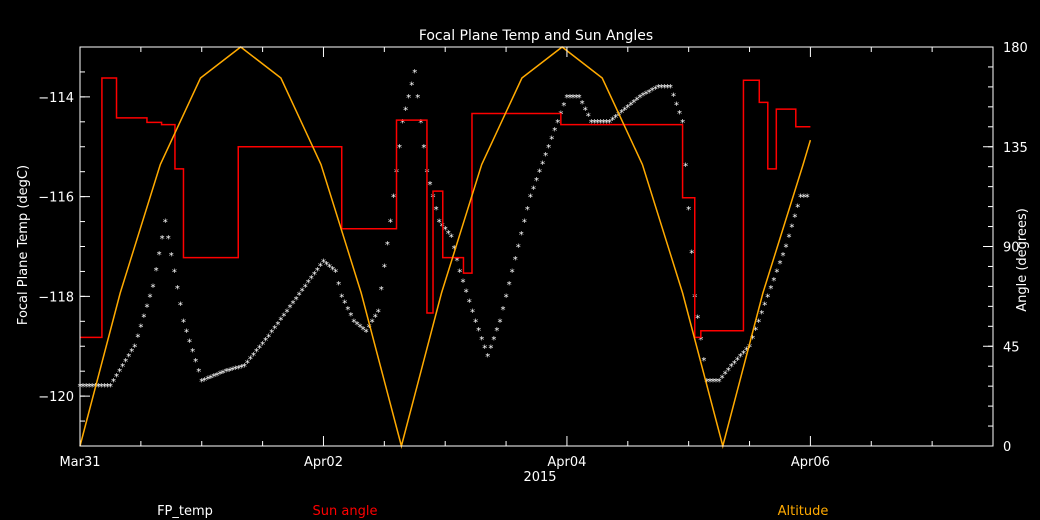  Describe the element at coordinates (323, 462) in the screenshot. I see `x-tick-label: Apr02` at that location.